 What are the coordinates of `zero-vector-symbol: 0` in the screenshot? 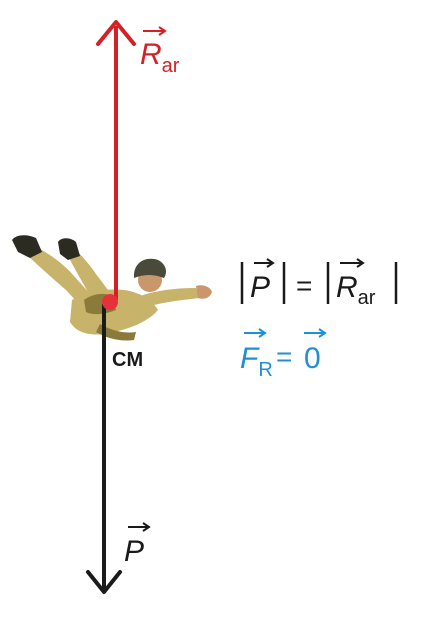 It's located at (312, 358).